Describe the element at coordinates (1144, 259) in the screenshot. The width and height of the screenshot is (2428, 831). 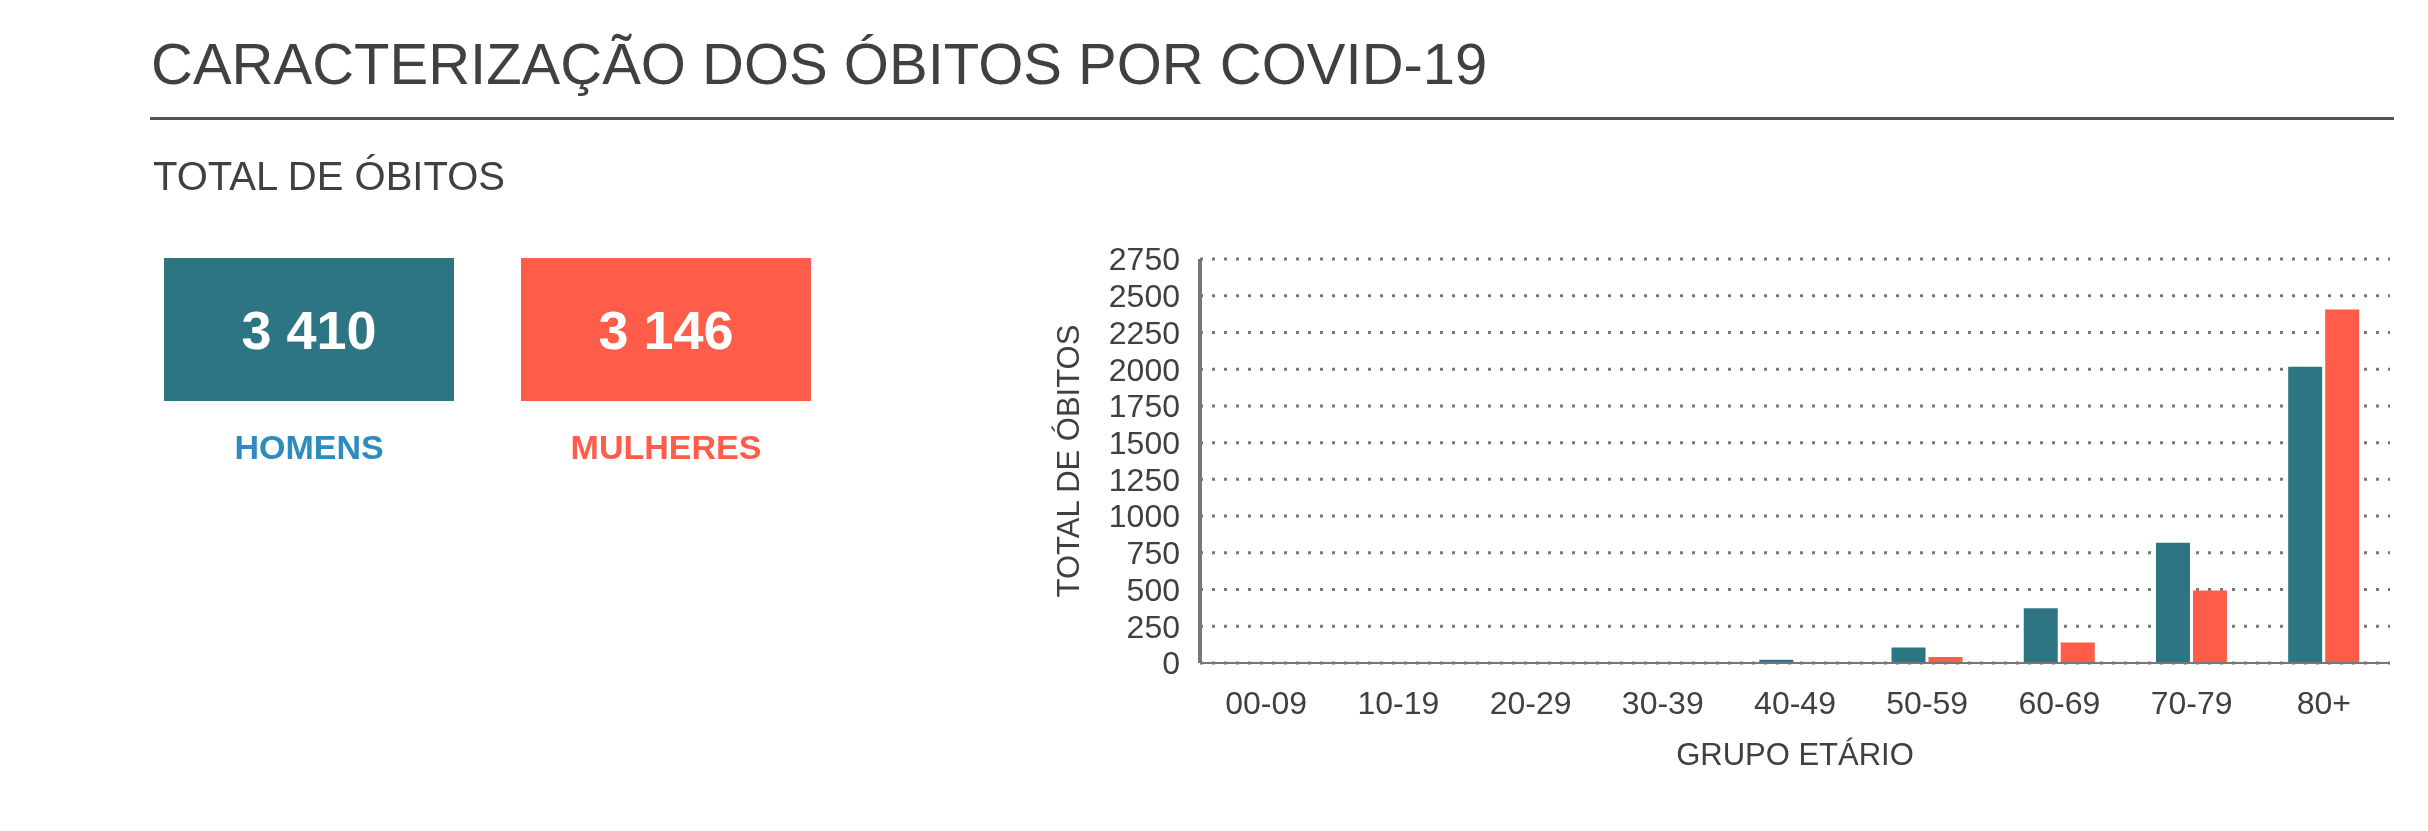
I see `y-tick-label: 2750` at that location.